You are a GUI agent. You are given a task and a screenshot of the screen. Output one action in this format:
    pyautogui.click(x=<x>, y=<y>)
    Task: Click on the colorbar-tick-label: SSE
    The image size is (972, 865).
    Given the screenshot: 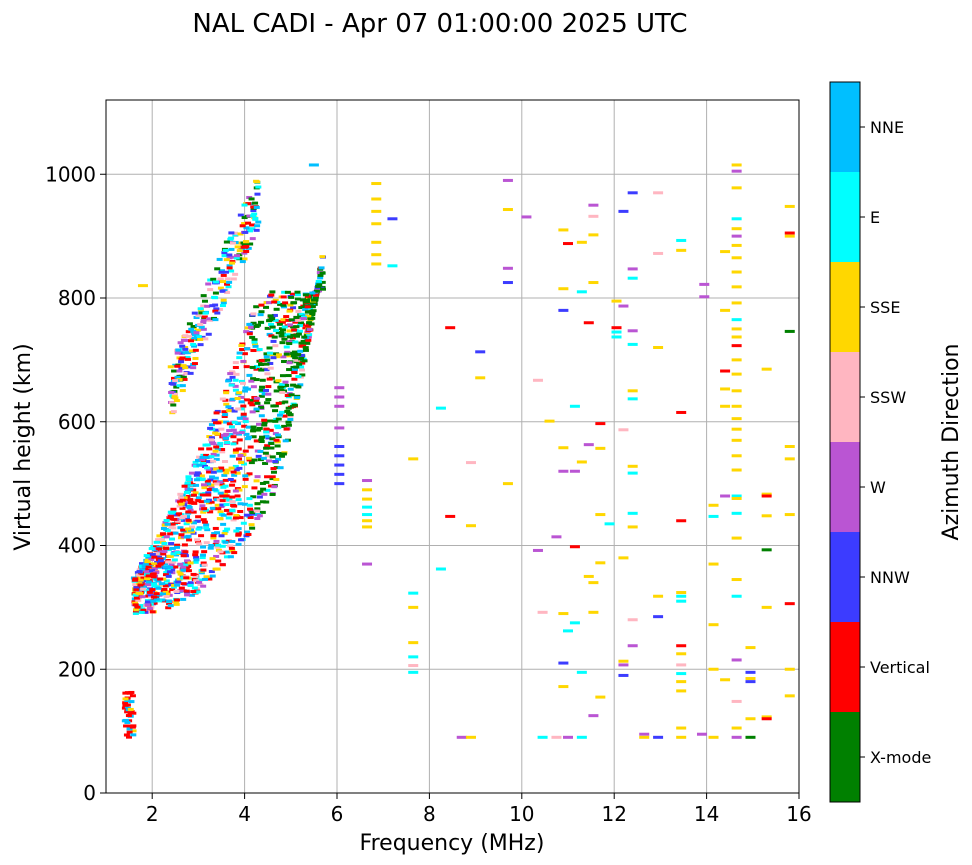 What is the action you would take?
    pyautogui.click(x=885, y=307)
    